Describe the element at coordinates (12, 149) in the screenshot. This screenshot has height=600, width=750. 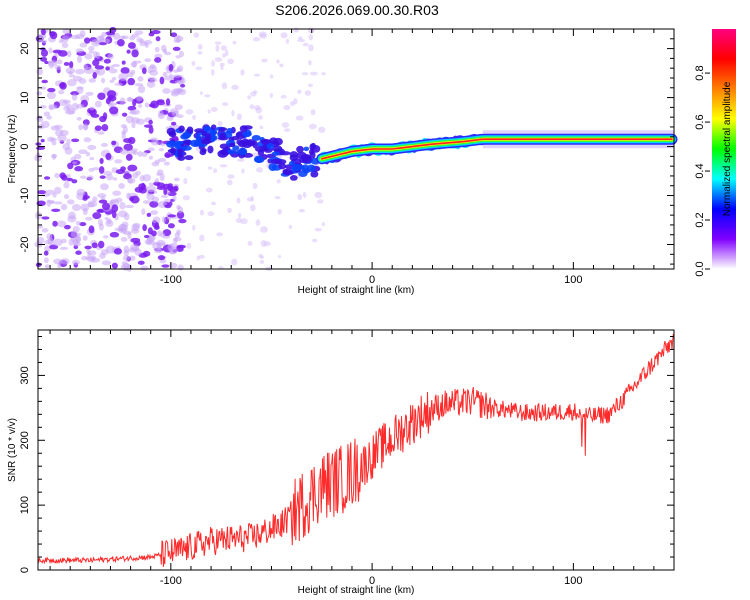
I see `spectrogram-y-label: Frequency (Hz)` at that location.